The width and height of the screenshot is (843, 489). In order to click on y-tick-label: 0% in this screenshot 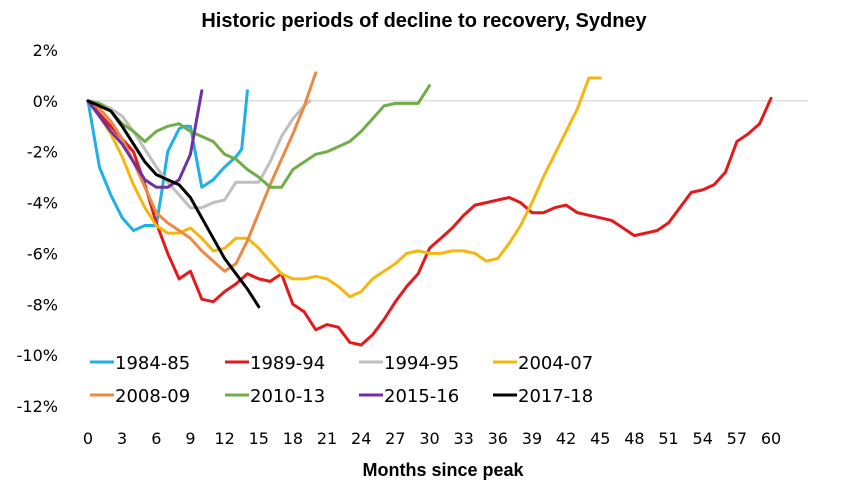, I will do `click(45, 101)`.